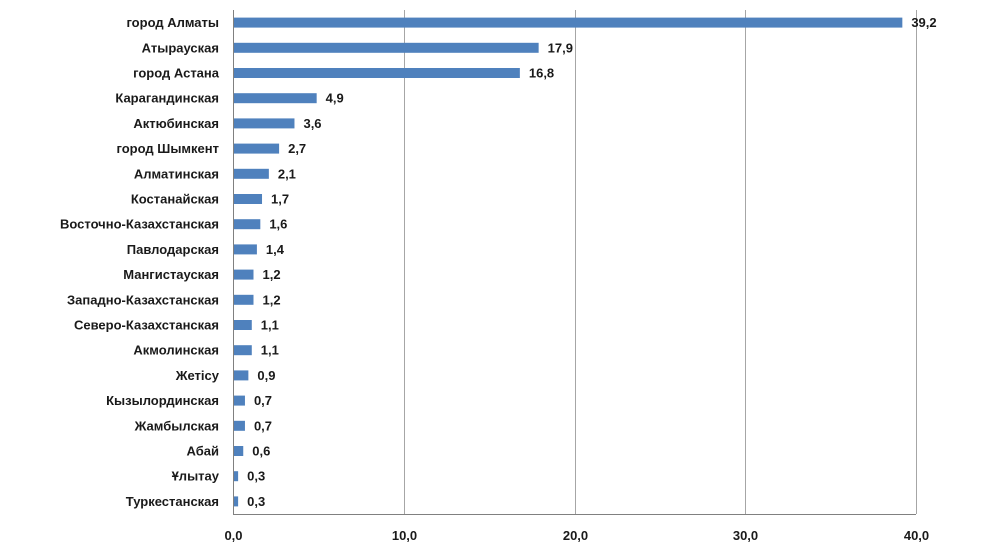 The image size is (981, 554). Describe the element at coordinates (176, 425) in the screenshot. I see `category-label: Жамбылская` at that location.